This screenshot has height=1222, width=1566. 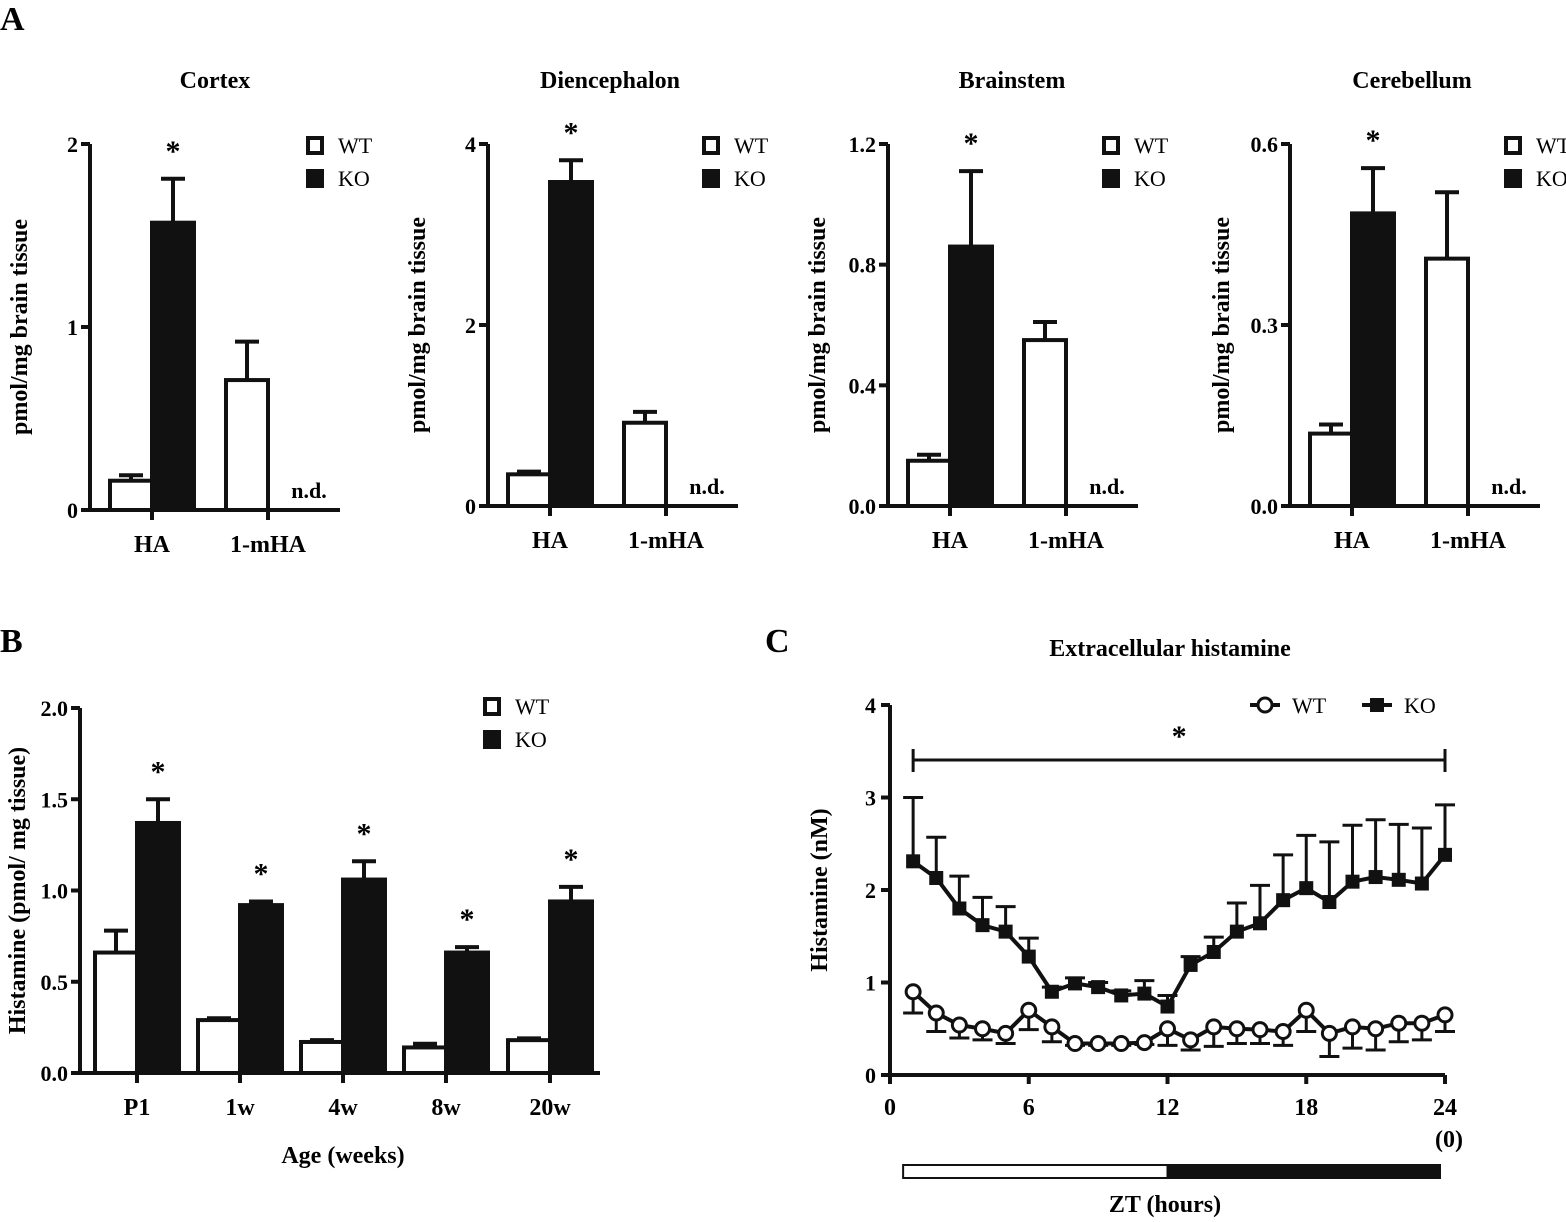 I want to click on series-ko, so click(x=1179, y=905).